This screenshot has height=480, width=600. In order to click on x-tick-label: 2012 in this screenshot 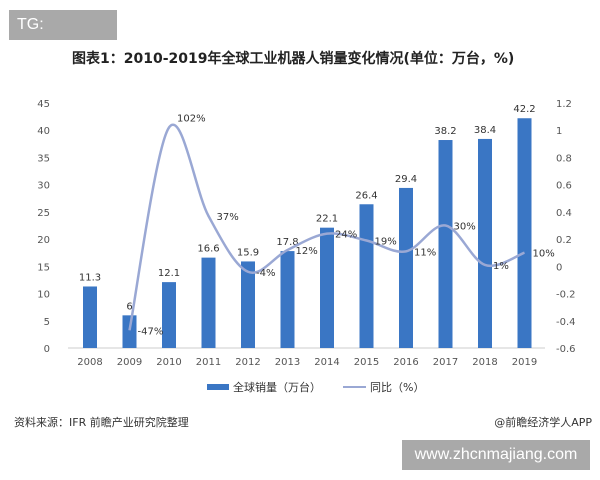, I will do `click(247, 362)`.